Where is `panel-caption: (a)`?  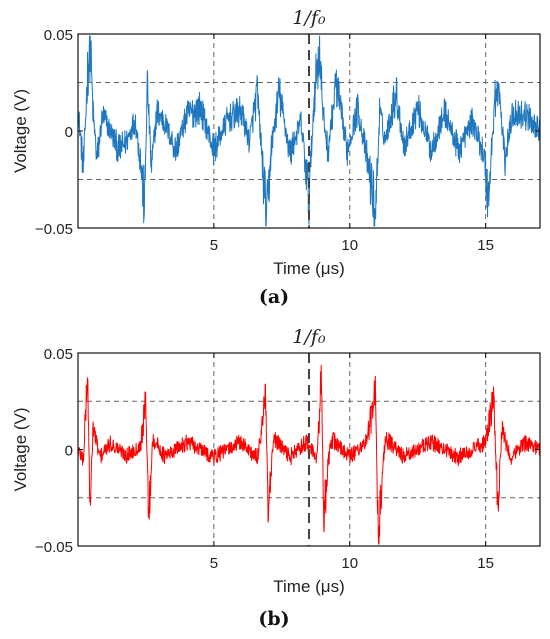
panel-caption: (a) is located at coordinates (274, 297).